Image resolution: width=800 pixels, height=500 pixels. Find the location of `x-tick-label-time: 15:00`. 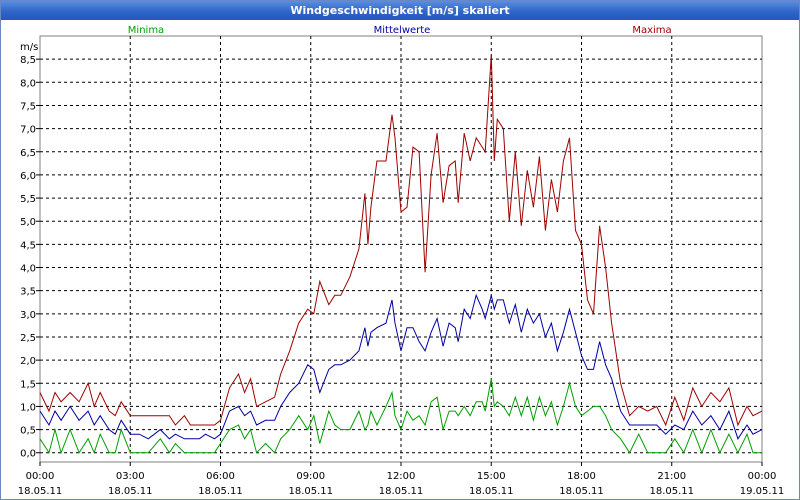

x-tick-label-time: 15:00 is located at coordinates (491, 476).